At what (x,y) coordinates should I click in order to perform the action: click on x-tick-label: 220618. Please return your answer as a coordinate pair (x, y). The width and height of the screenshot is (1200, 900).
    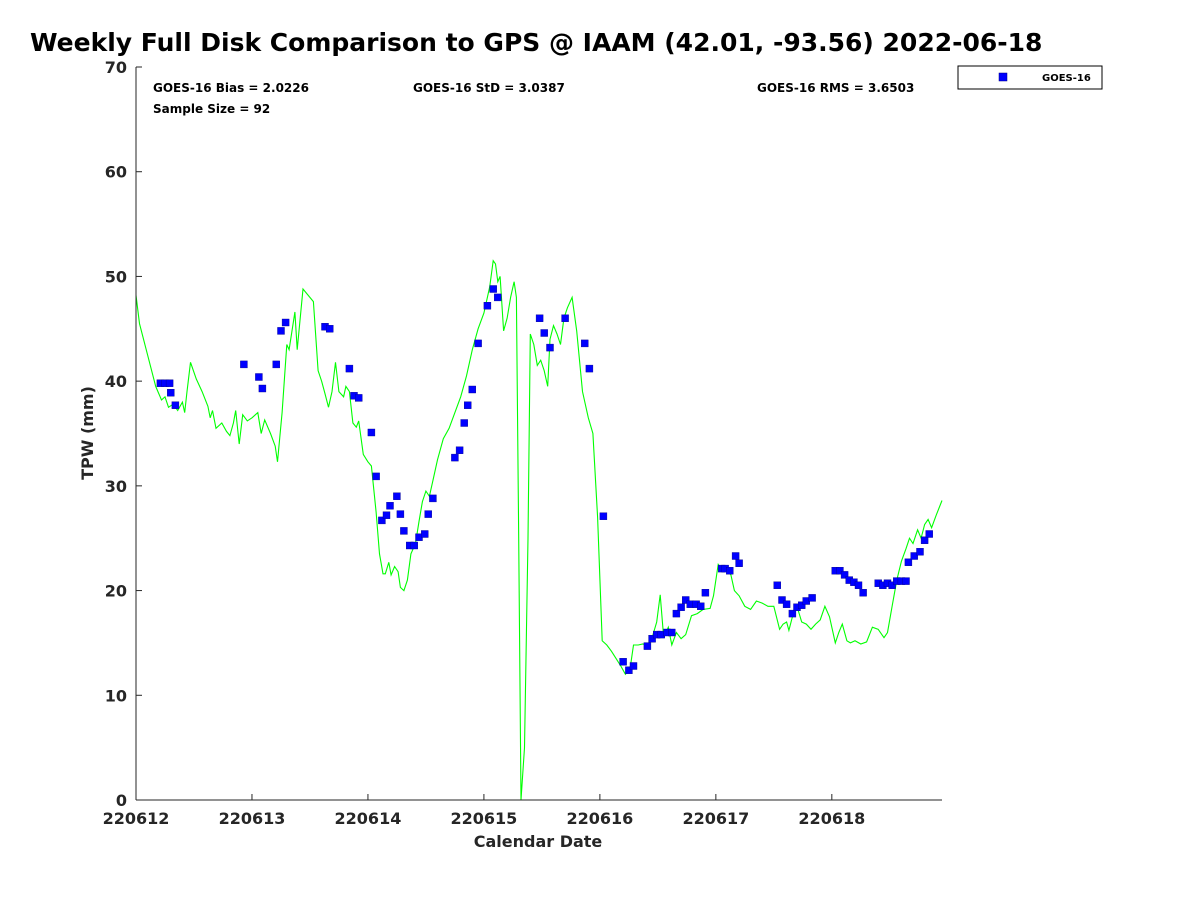
    Looking at the image, I should click on (831, 818).